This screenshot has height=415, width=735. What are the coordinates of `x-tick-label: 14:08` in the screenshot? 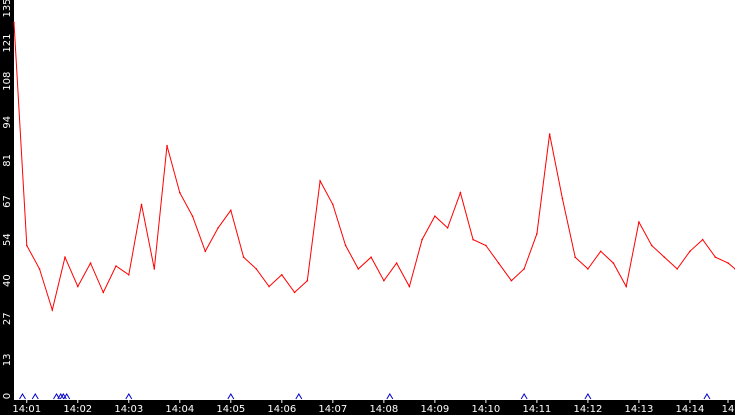 It's located at (383, 409).